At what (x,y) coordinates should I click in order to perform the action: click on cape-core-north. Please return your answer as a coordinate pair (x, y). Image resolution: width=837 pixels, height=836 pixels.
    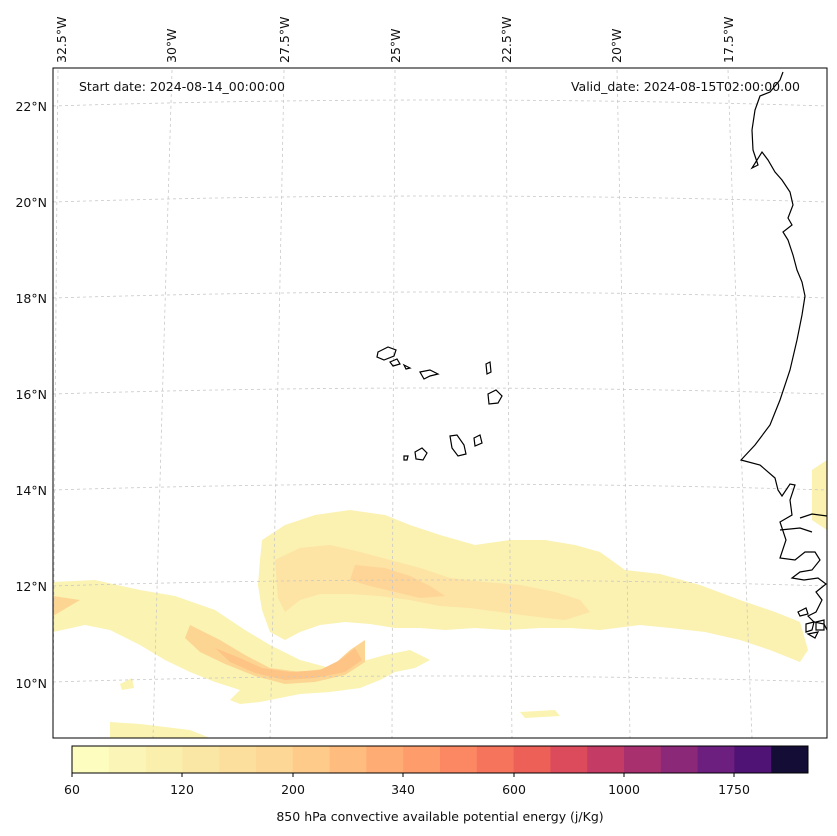
    Looking at the image, I should click on (432, 582).